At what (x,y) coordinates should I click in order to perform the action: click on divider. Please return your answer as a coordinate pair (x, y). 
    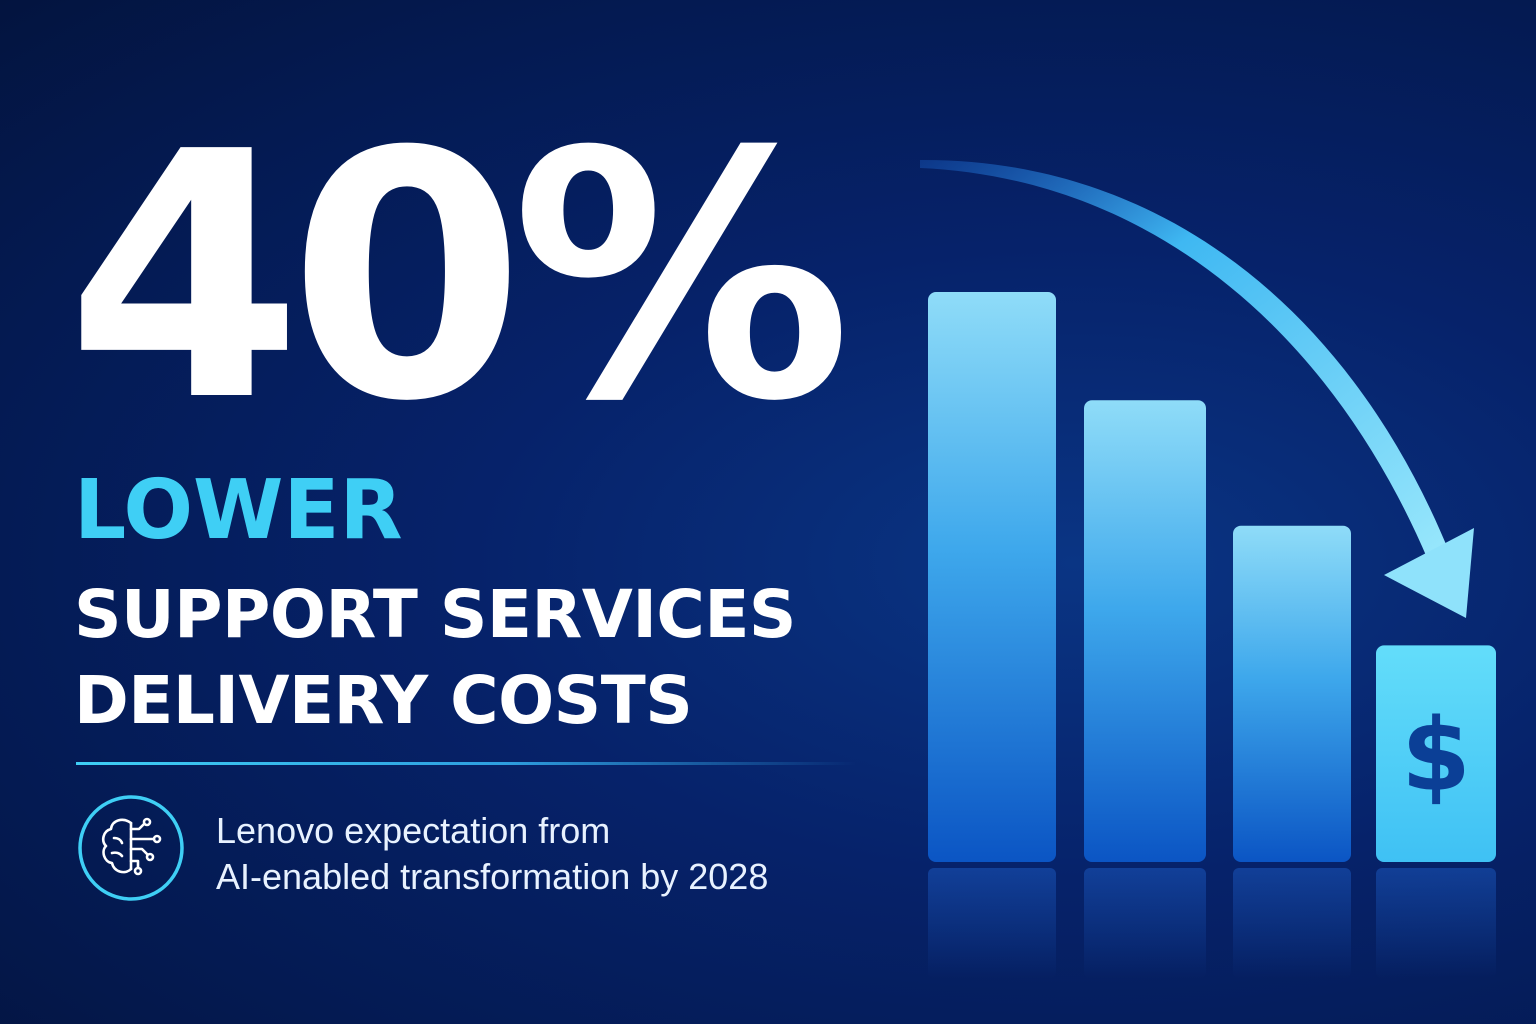
    Looking at the image, I should click on (466, 763).